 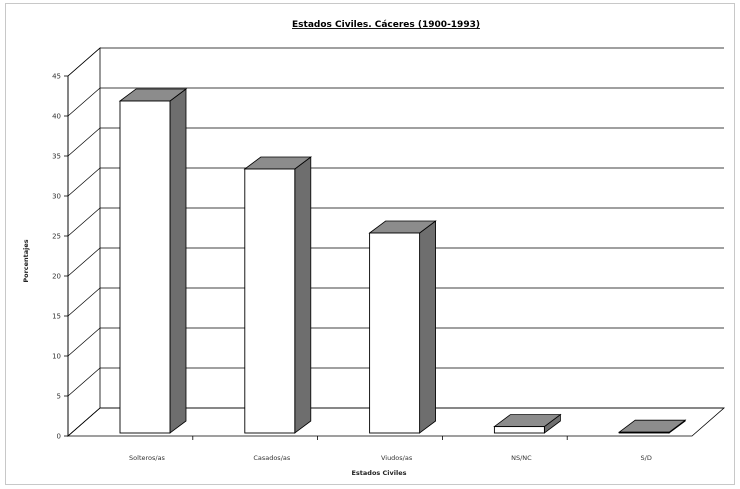 What do you see at coordinates (56, 77) in the screenshot?
I see `y-tick-label: 45` at bounding box center [56, 77].